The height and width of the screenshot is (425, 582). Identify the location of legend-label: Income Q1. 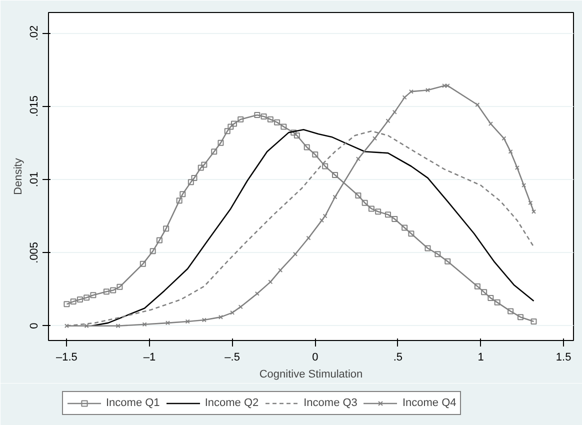
(133, 403).